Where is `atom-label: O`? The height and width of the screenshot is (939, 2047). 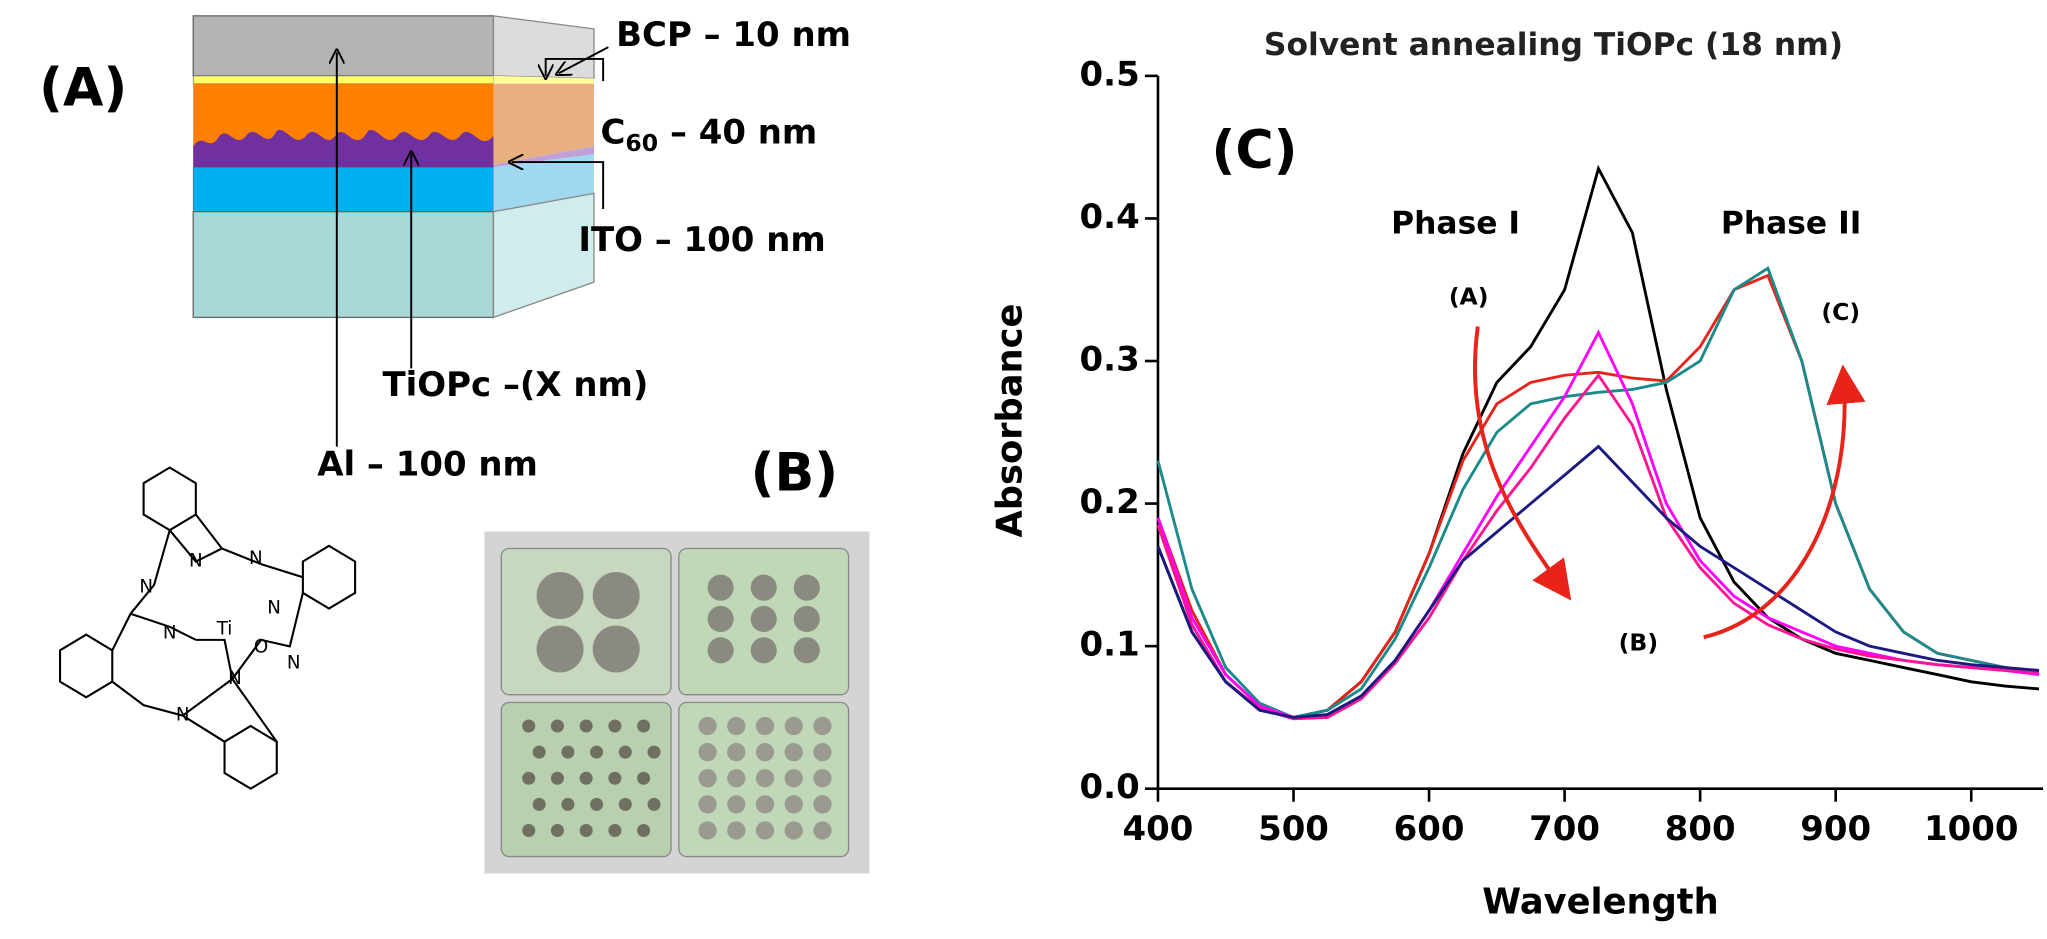 atom-label: O is located at coordinates (261, 647).